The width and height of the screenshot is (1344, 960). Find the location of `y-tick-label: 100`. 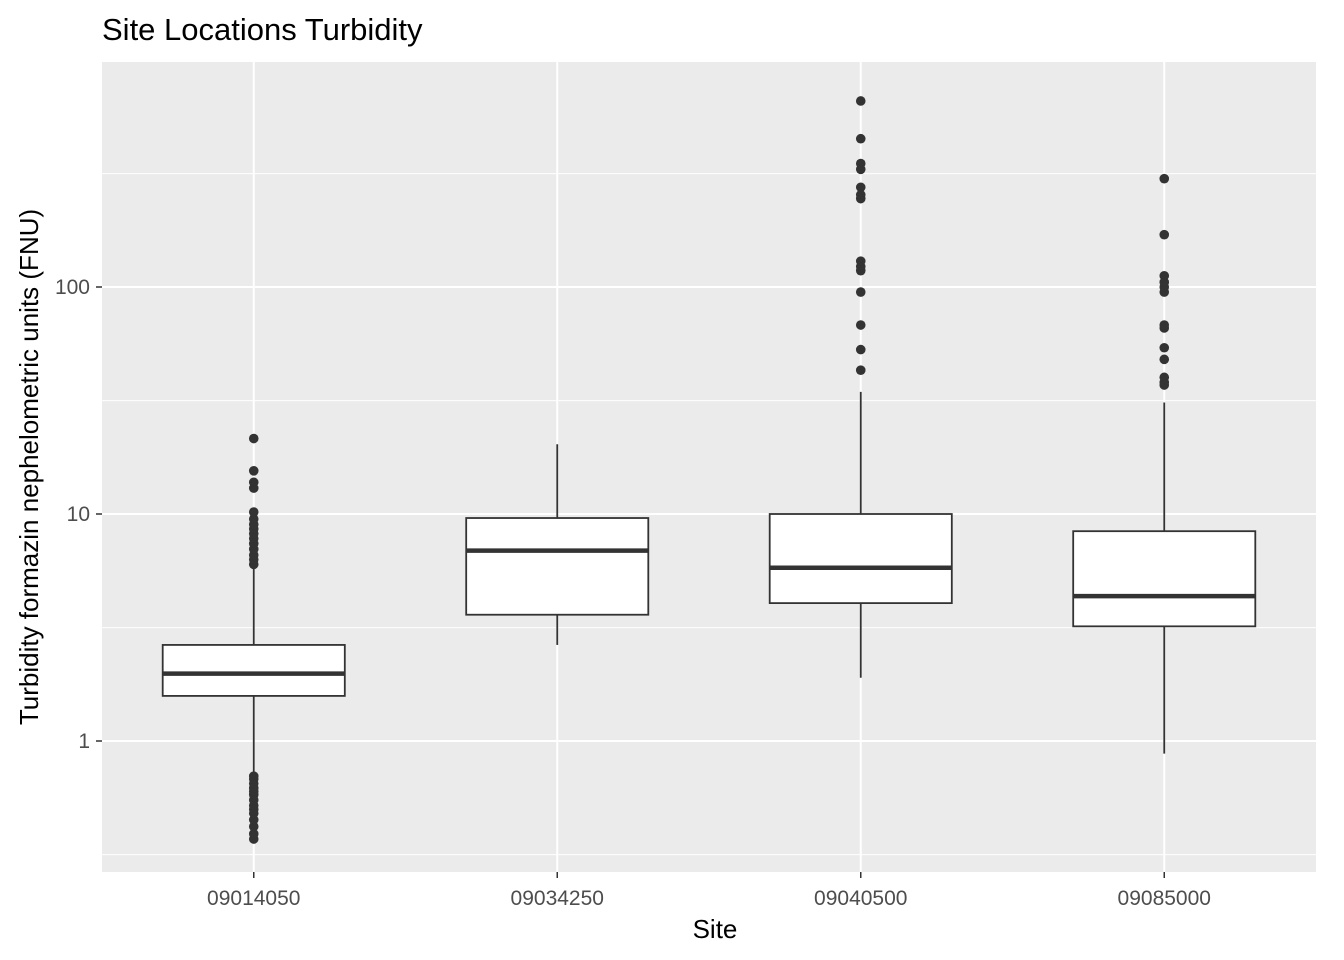

y-tick-label: 100 is located at coordinates (72, 287).